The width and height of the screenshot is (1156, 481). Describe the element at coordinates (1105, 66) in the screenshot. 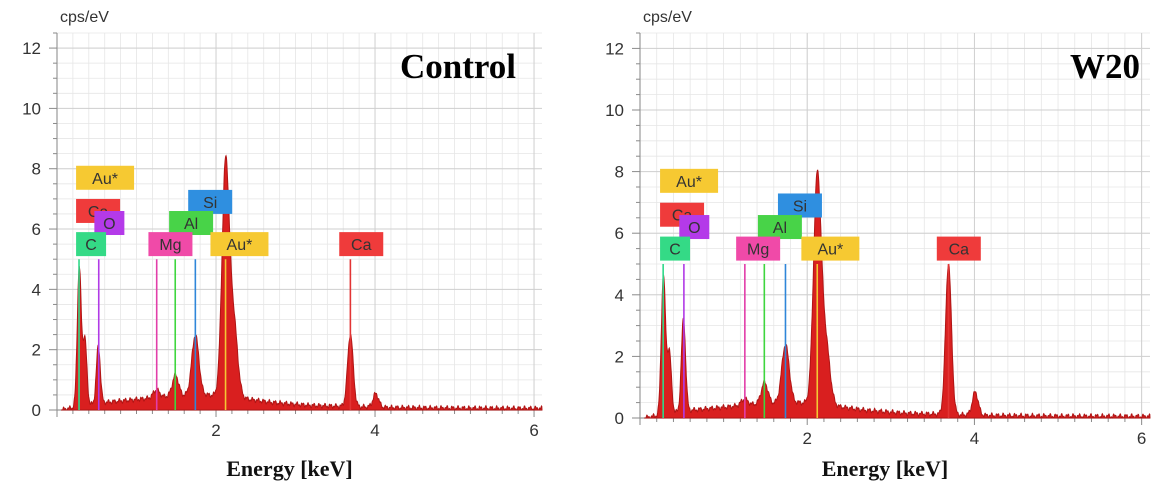

I see `chart-title: W20` at that location.